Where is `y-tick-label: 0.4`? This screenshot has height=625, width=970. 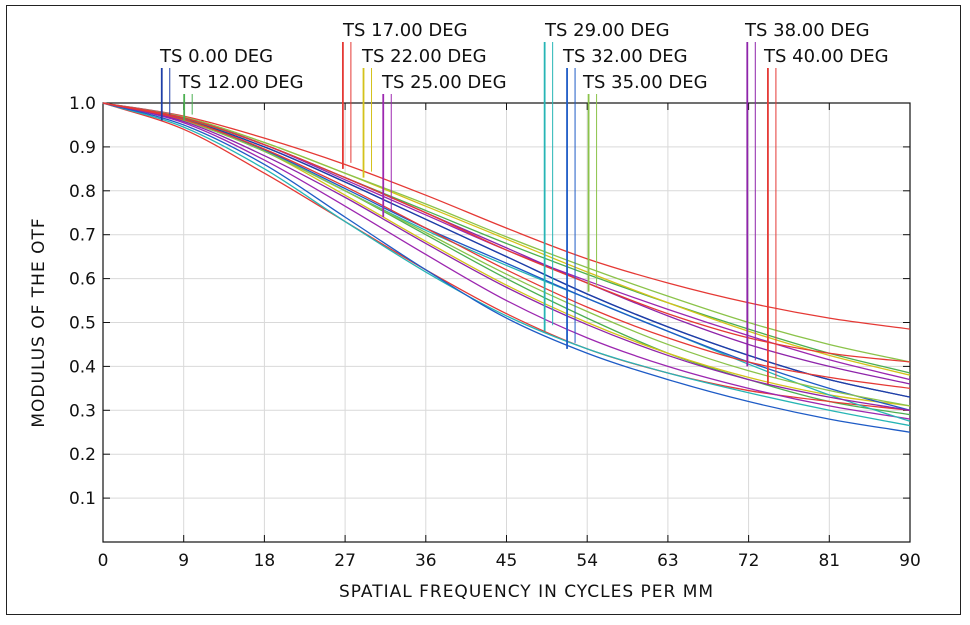 y-tick-label: 0.4 is located at coordinates (82, 367).